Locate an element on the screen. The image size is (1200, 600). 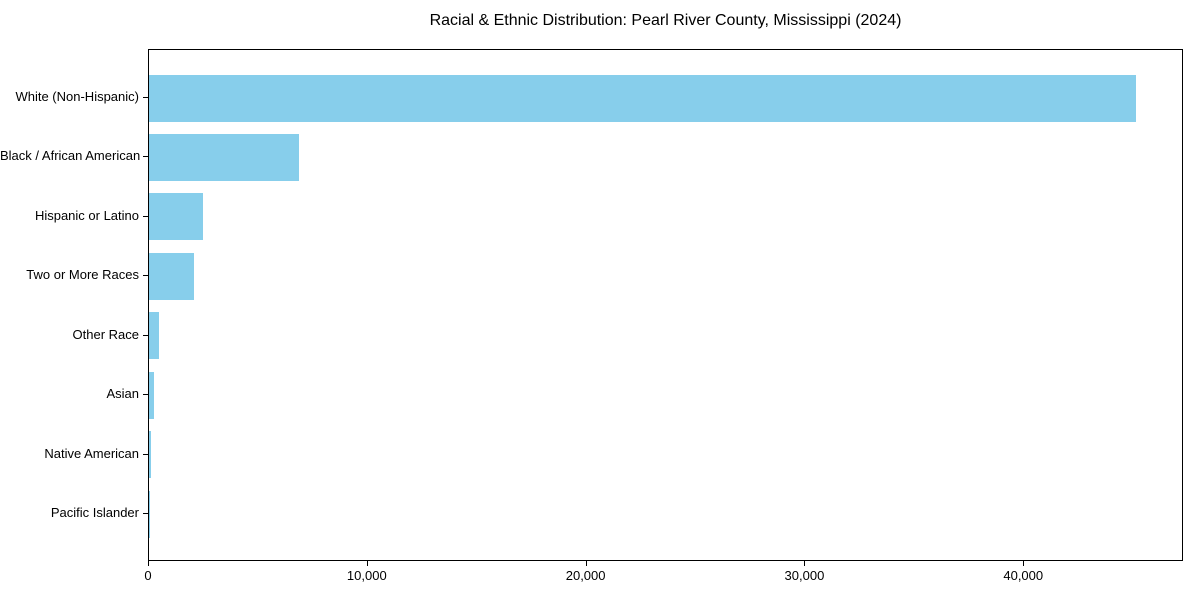
bar-black-african-american is located at coordinates (224, 157).